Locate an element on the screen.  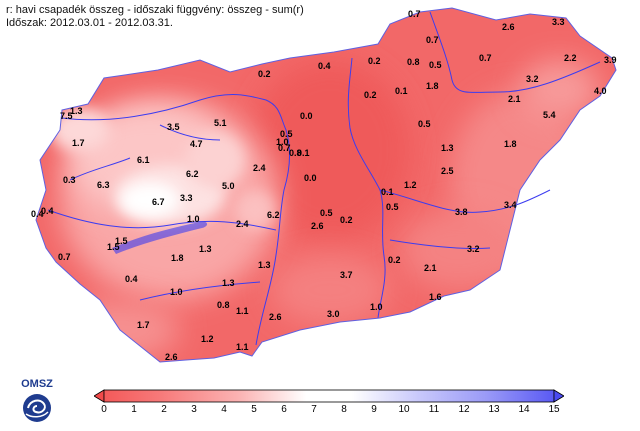
colorbar-tick: 6 is located at coordinates (284, 409).